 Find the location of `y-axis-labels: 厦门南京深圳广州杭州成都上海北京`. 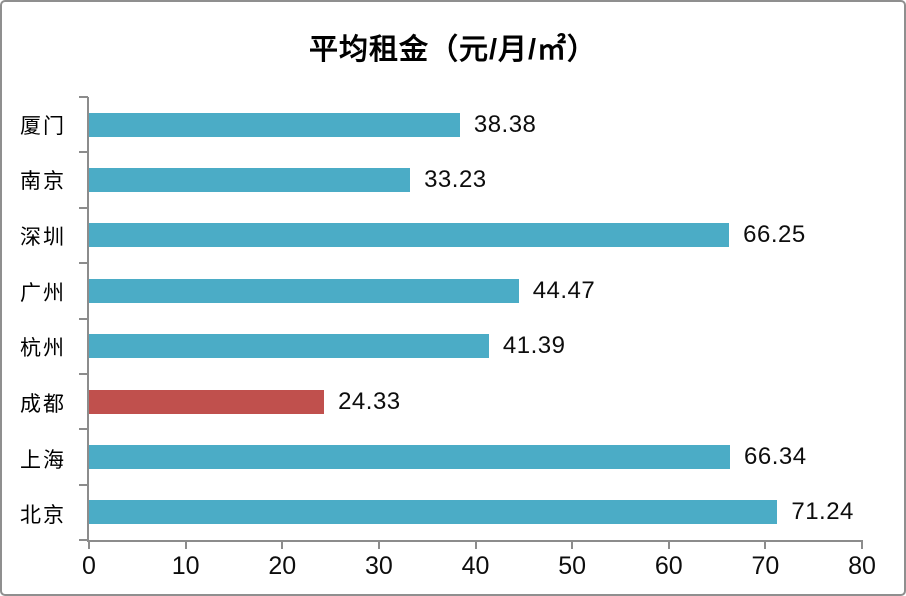

y-axis-labels: 厦门南京深圳广州杭州成都上海北京 is located at coordinates (35, 319).